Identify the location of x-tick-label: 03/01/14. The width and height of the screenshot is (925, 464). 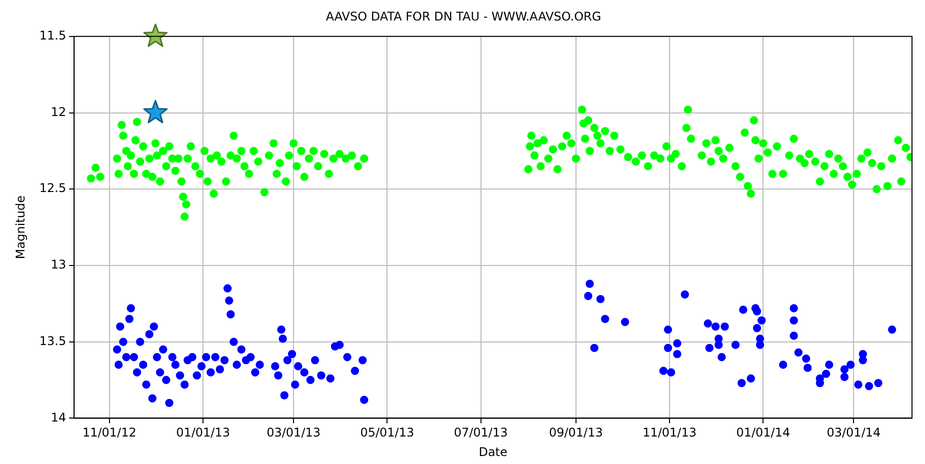
(853, 433).